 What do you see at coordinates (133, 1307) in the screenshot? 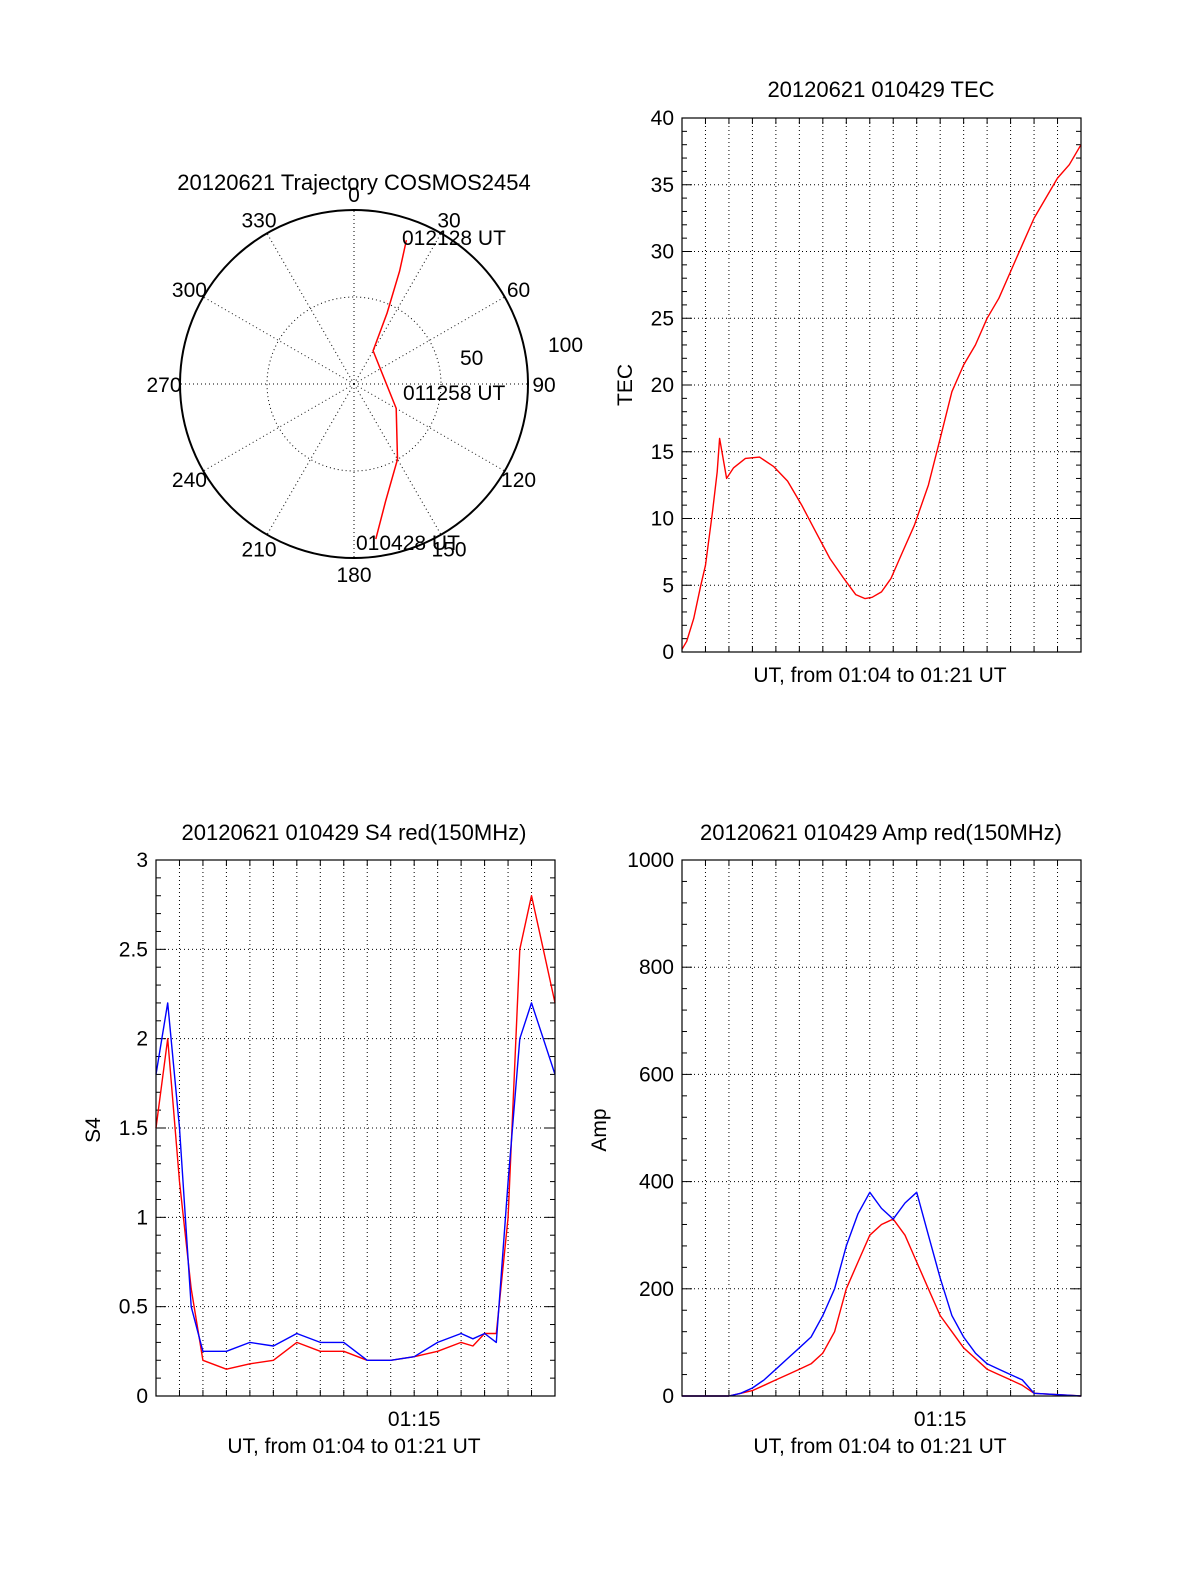
I see `y-tick-label: 0.5` at bounding box center [133, 1307].